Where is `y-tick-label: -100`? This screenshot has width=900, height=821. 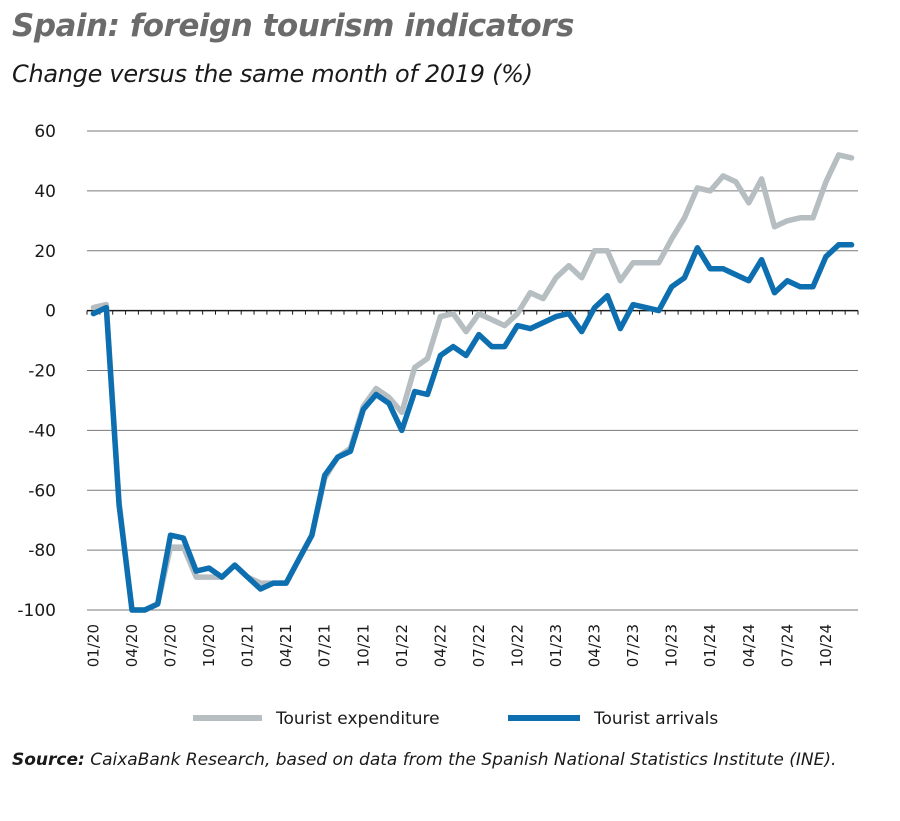
y-tick-label: -100 is located at coordinates (36, 611).